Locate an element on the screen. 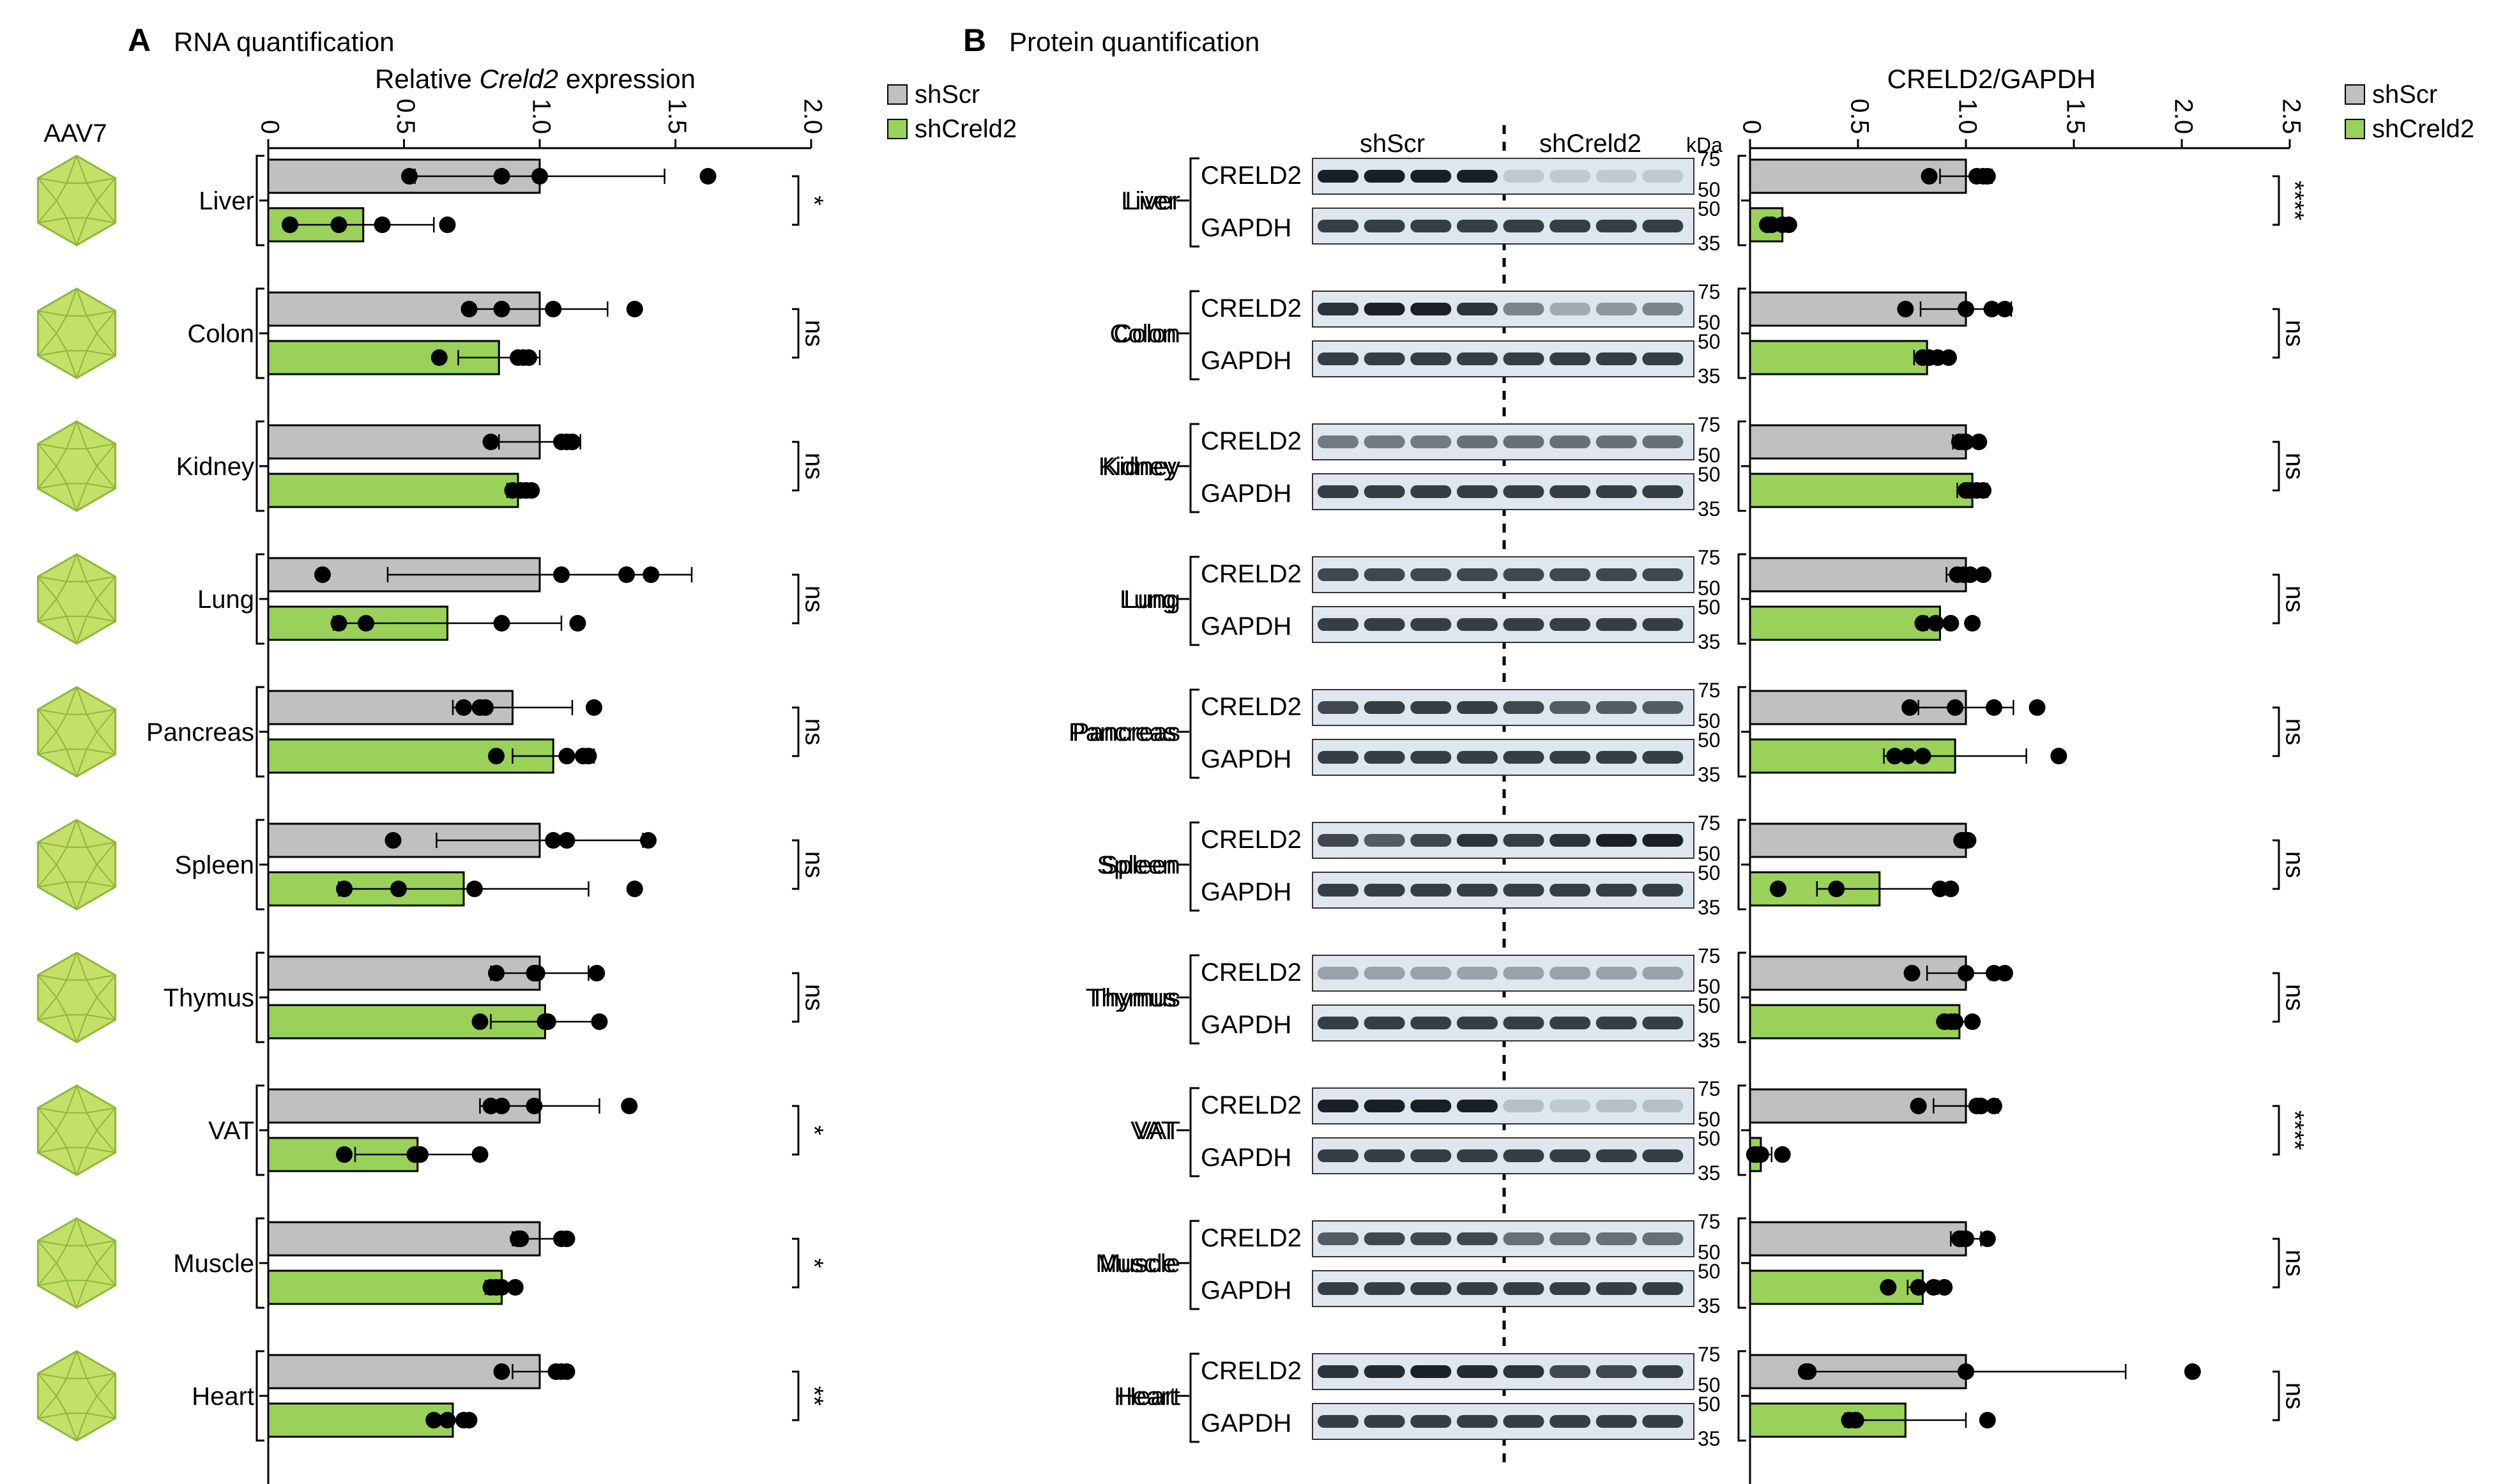 The height and width of the screenshot is (1484, 2512). blot-organ-label: Pancreas is located at coordinates (1122, 732).